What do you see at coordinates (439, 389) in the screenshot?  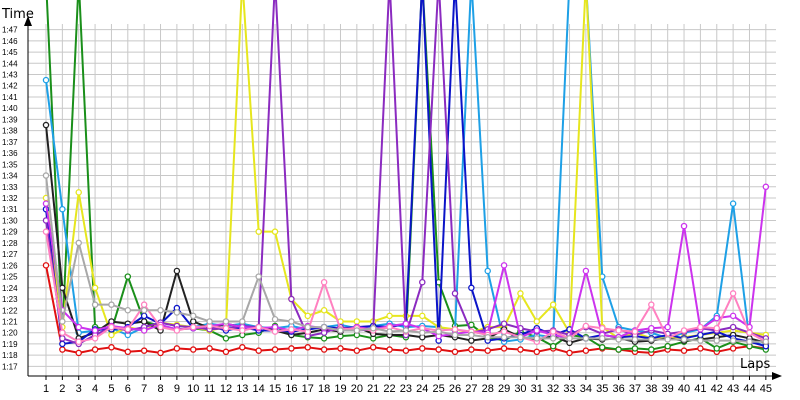 I see `x-tick-label: 25` at bounding box center [439, 389].